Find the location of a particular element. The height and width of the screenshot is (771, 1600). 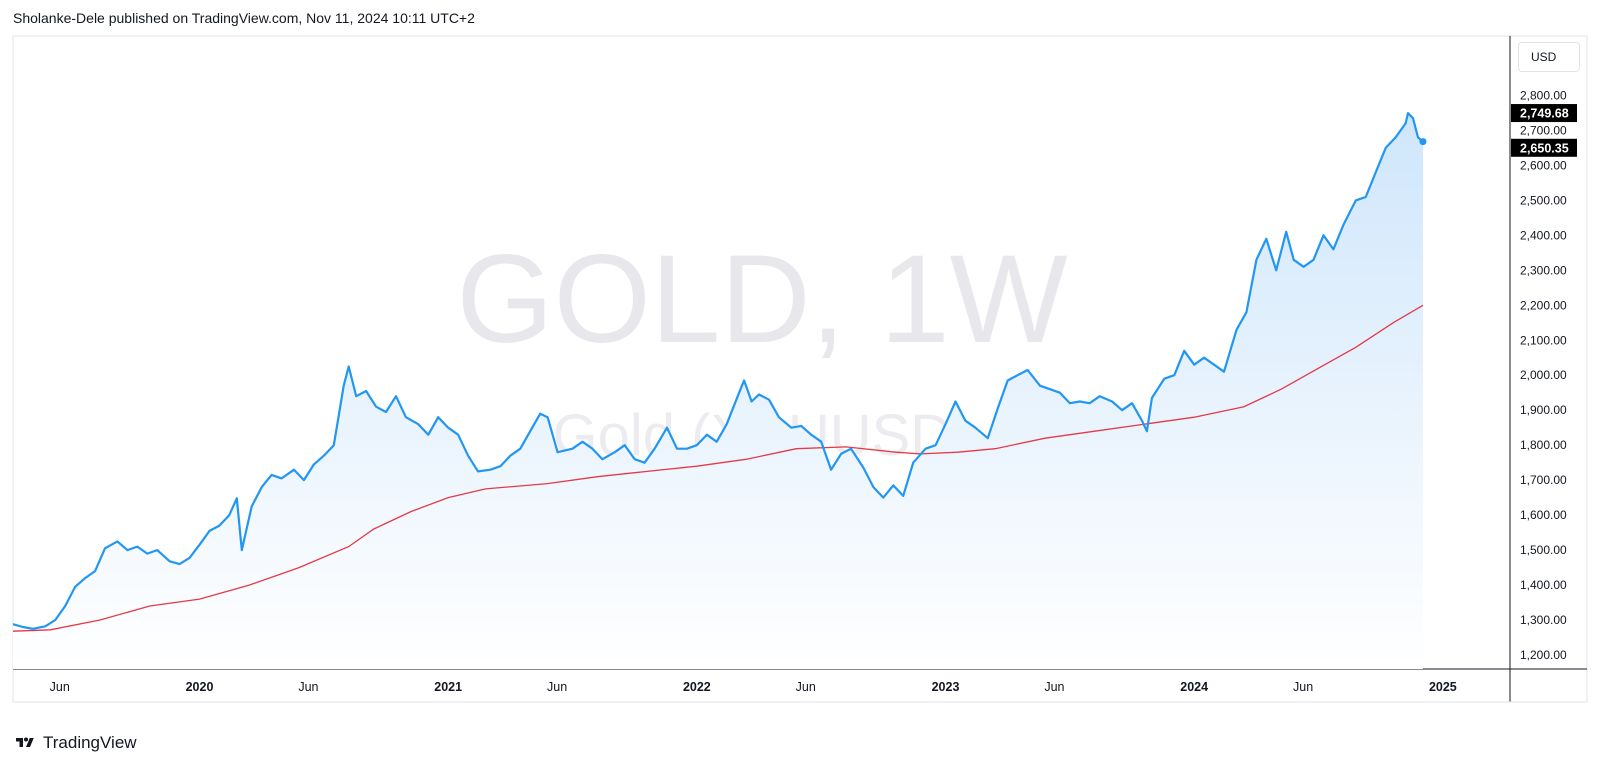

y-tick-label: 1,700.00 is located at coordinates (1543, 480).